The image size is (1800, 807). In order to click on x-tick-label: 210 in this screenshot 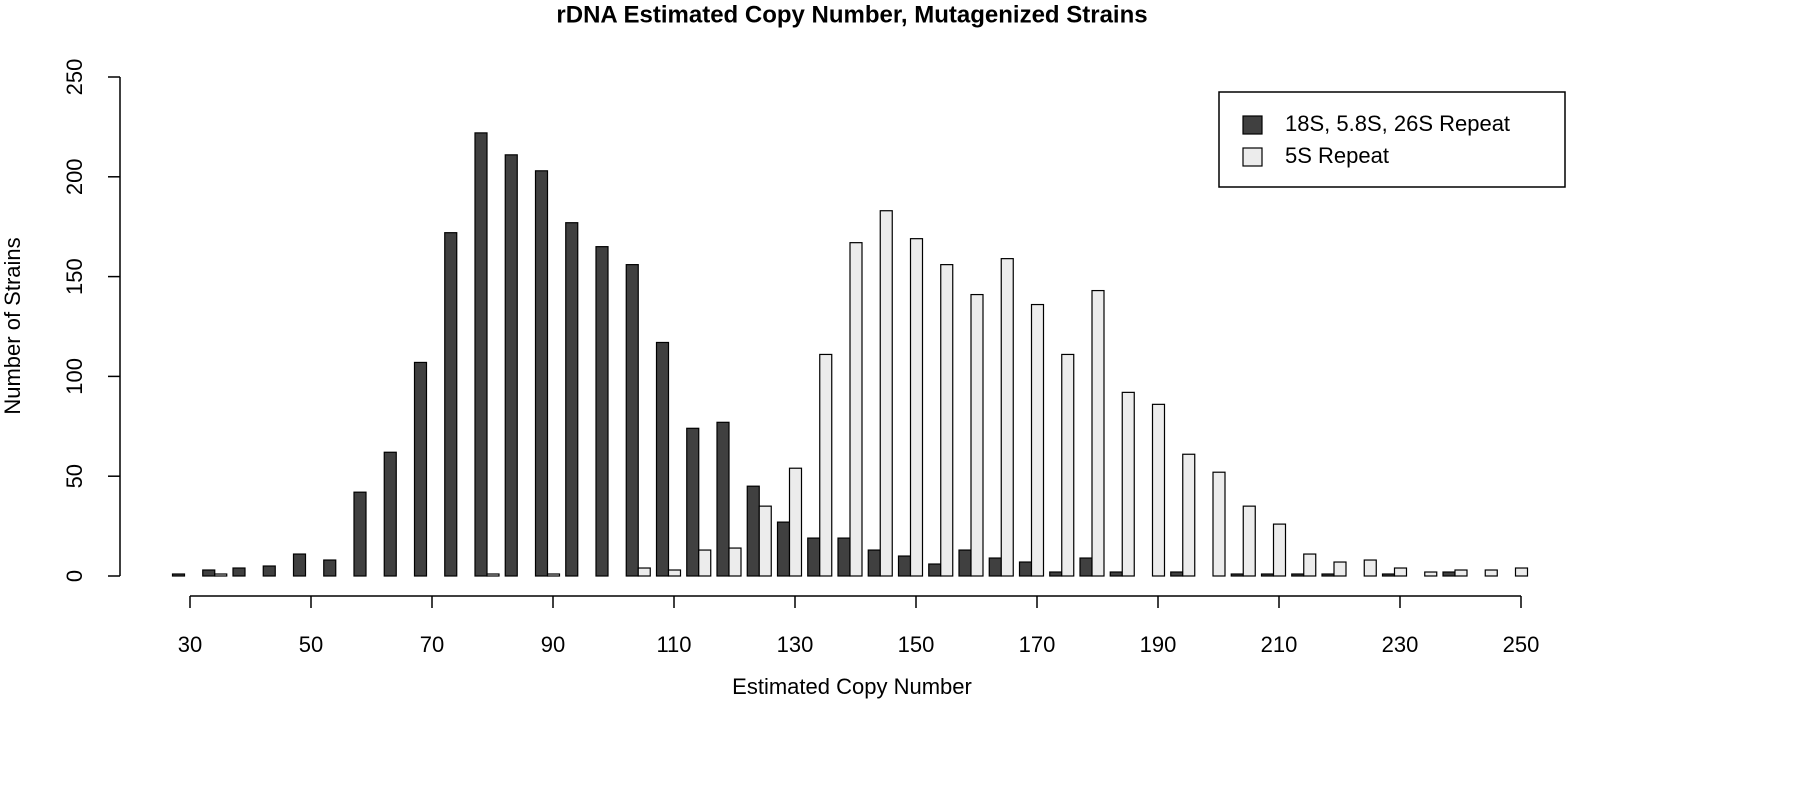, I will do `click(1279, 644)`.